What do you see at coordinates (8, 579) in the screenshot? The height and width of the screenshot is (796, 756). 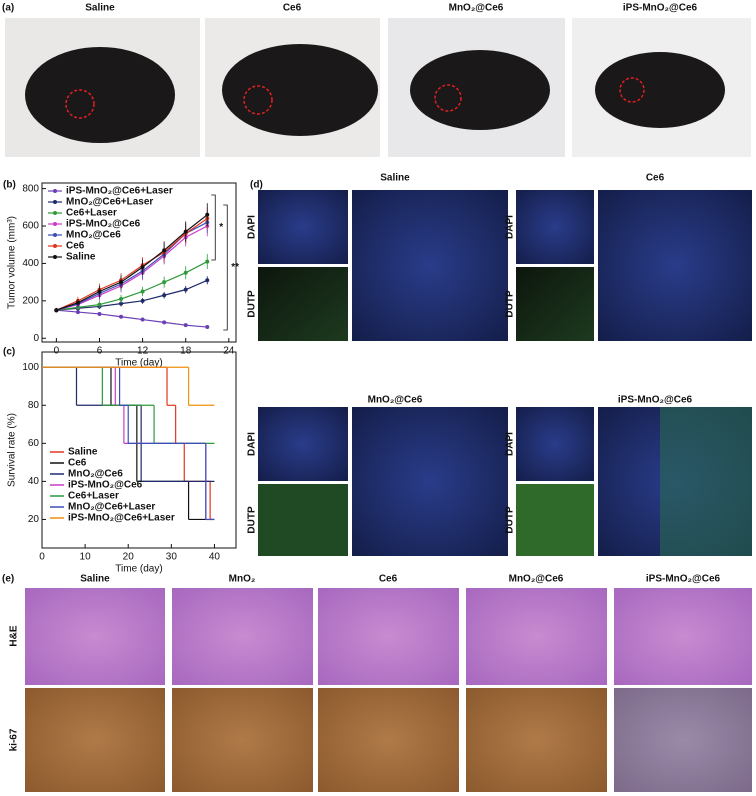 I see `panel-label: (e)` at bounding box center [8, 579].